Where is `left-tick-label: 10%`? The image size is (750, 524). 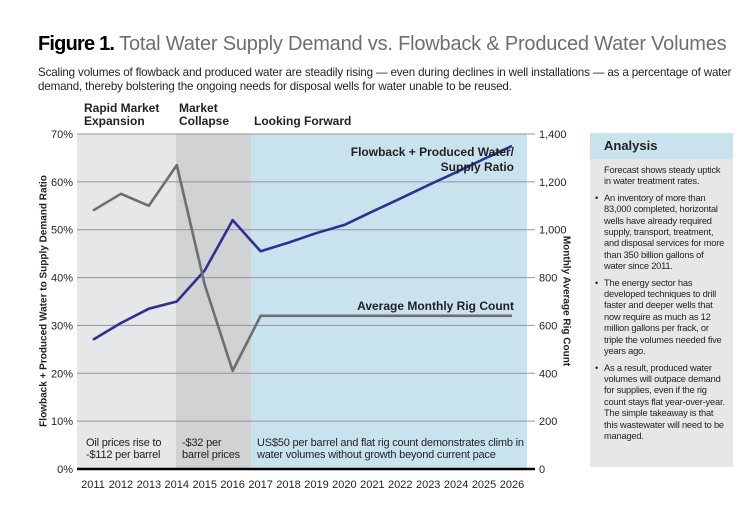 left-tick-label: 10% is located at coordinates (62, 422).